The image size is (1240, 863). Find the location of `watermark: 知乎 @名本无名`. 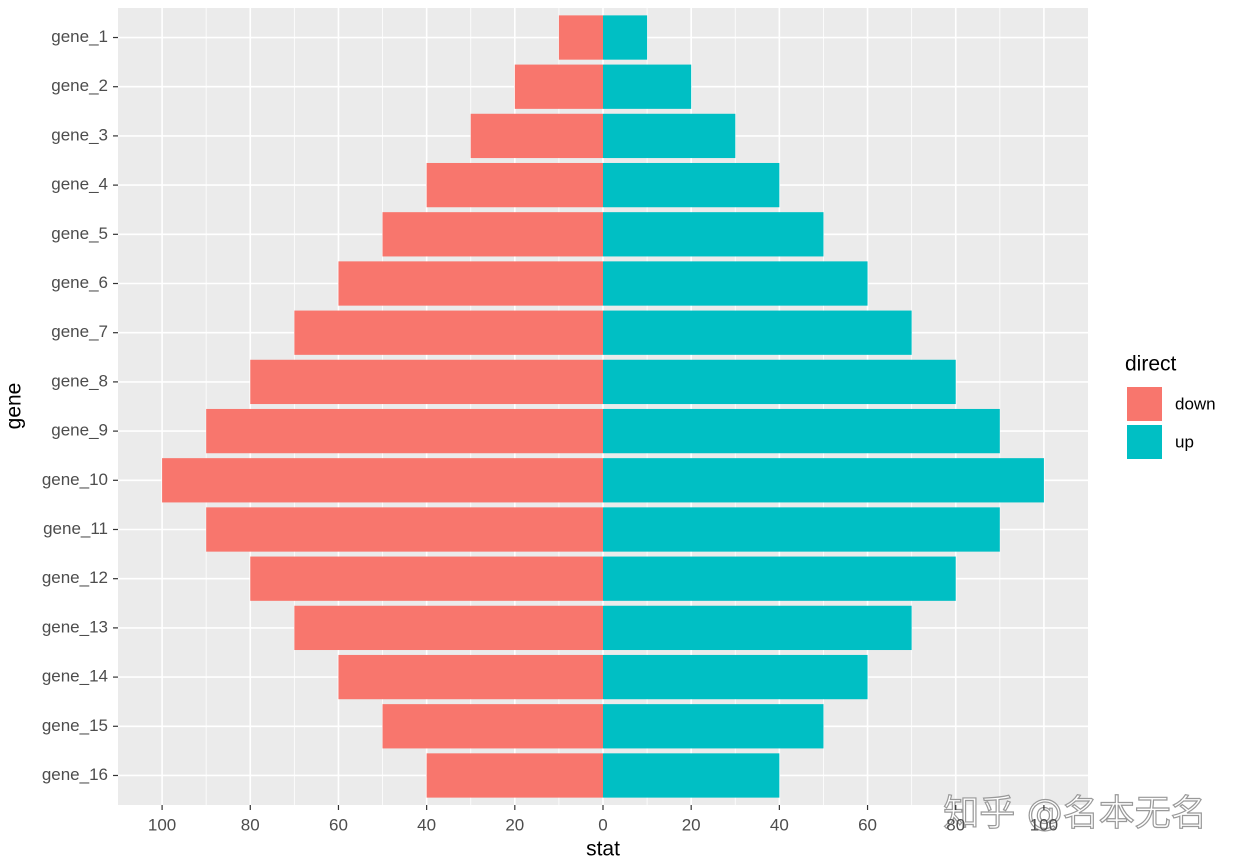

watermark: 知乎 @名本无名 is located at coordinates (1074, 813).